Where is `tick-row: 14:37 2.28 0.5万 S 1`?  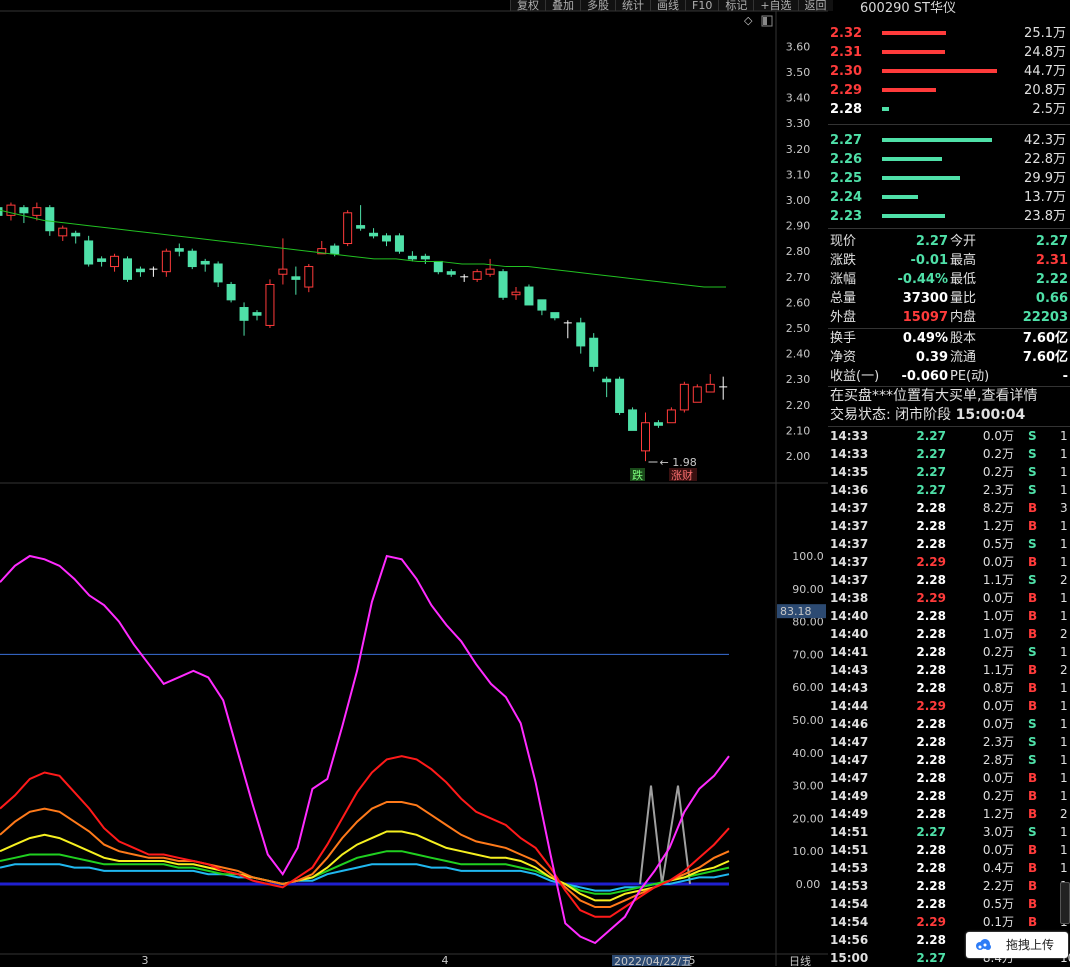
tick-row: 14:37 2.28 0.5万 S 1 is located at coordinates (949, 544).